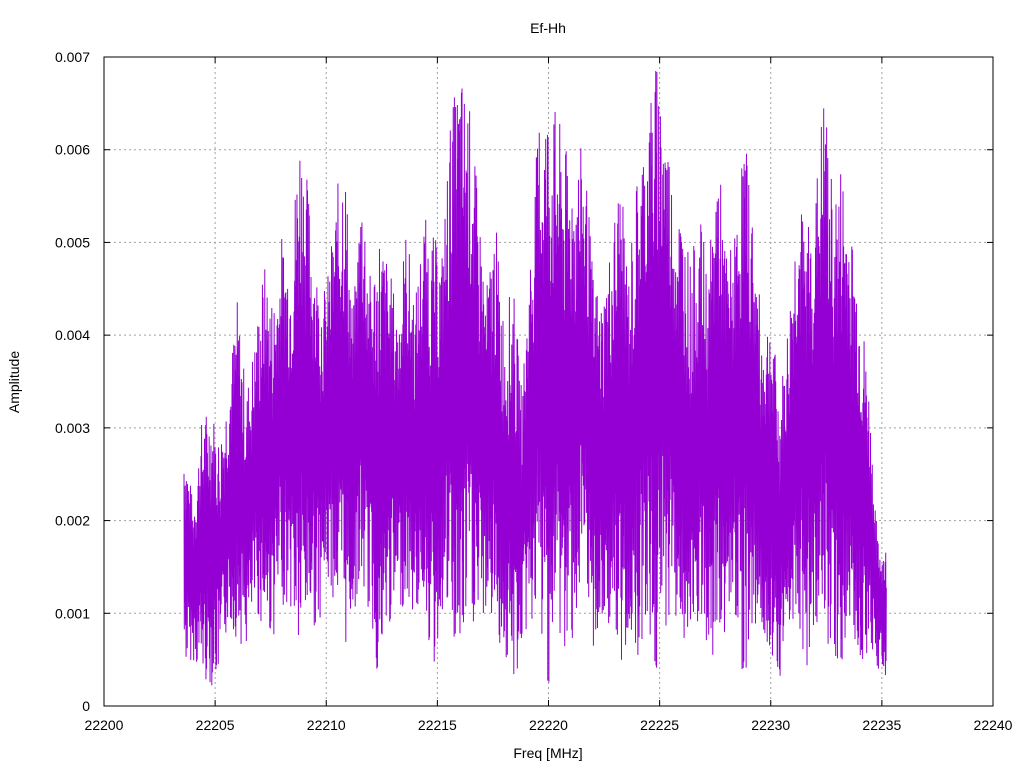 This screenshot has height=768, width=1024. Describe the element at coordinates (72, 335) in the screenshot. I see `y-tick-label: 0.004` at that location.